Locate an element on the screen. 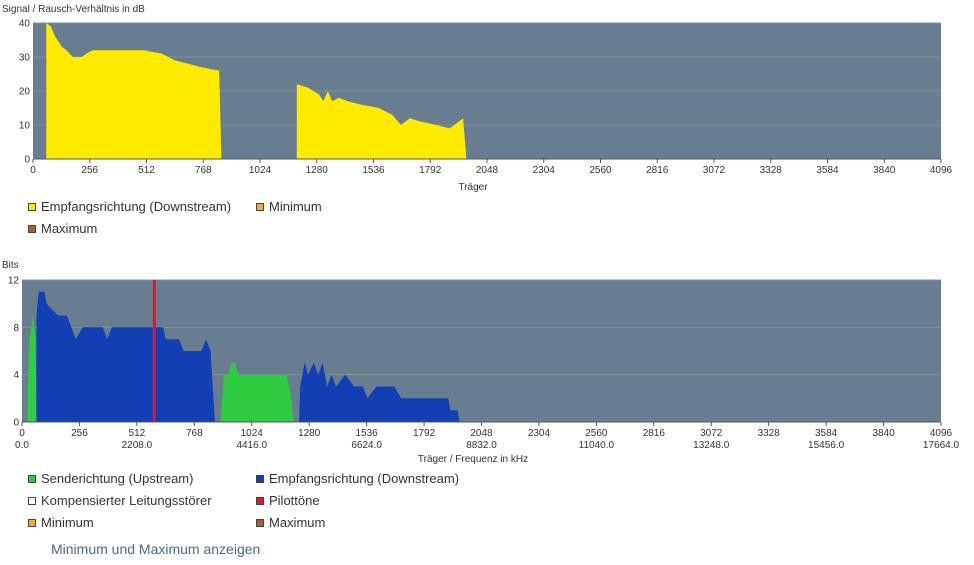  legend-item-upstream: Senderichtung (Upstream) is located at coordinates (110, 478).